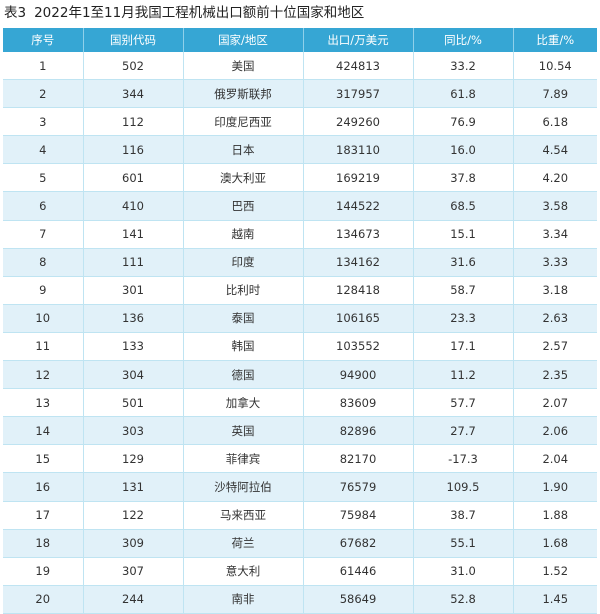 The height and width of the screenshot is (614, 600). What do you see at coordinates (300, 347) in the screenshot?
I see `table-row: 11 133 韩国 103552 17.1 2.57` at bounding box center [300, 347].